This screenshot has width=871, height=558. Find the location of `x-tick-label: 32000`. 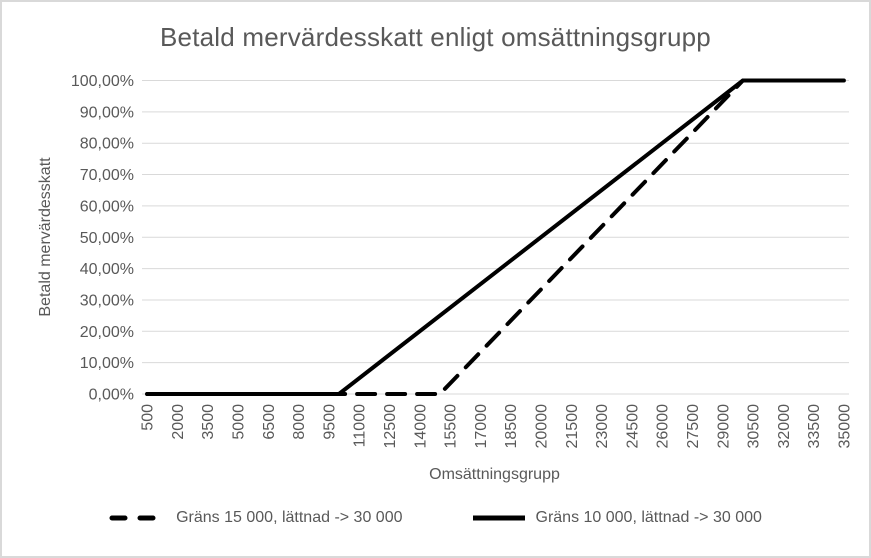

x-tick-label: 32000 is located at coordinates (784, 426).